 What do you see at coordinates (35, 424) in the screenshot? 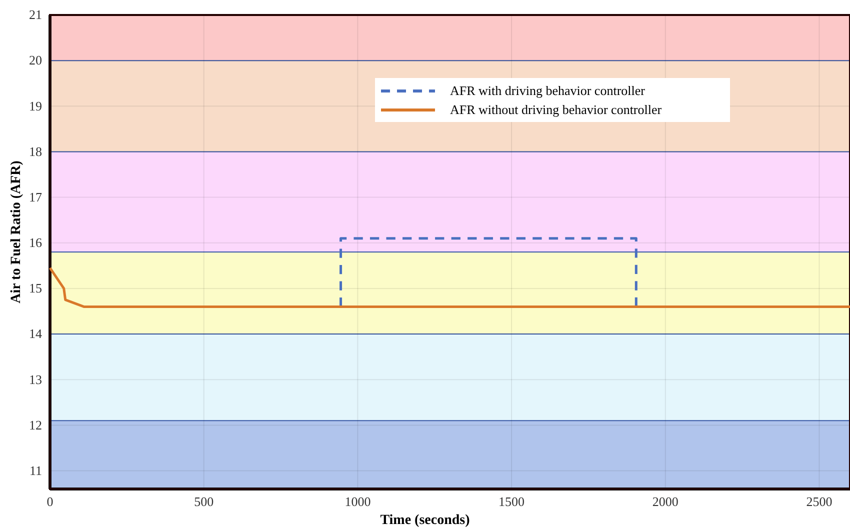
I see `y-tick-label: 12` at bounding box center [35, 424].